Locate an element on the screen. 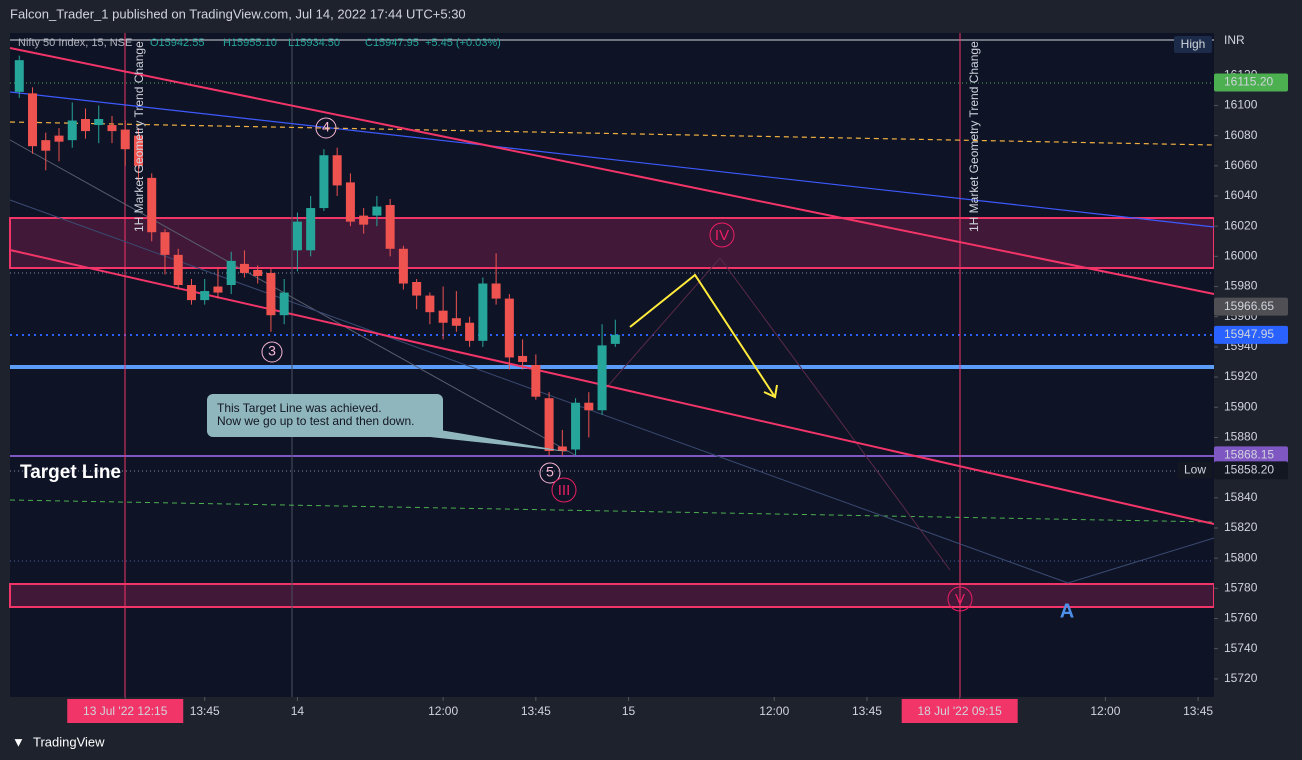  x-tick-label: 14 is located at coordinates (298, 711).